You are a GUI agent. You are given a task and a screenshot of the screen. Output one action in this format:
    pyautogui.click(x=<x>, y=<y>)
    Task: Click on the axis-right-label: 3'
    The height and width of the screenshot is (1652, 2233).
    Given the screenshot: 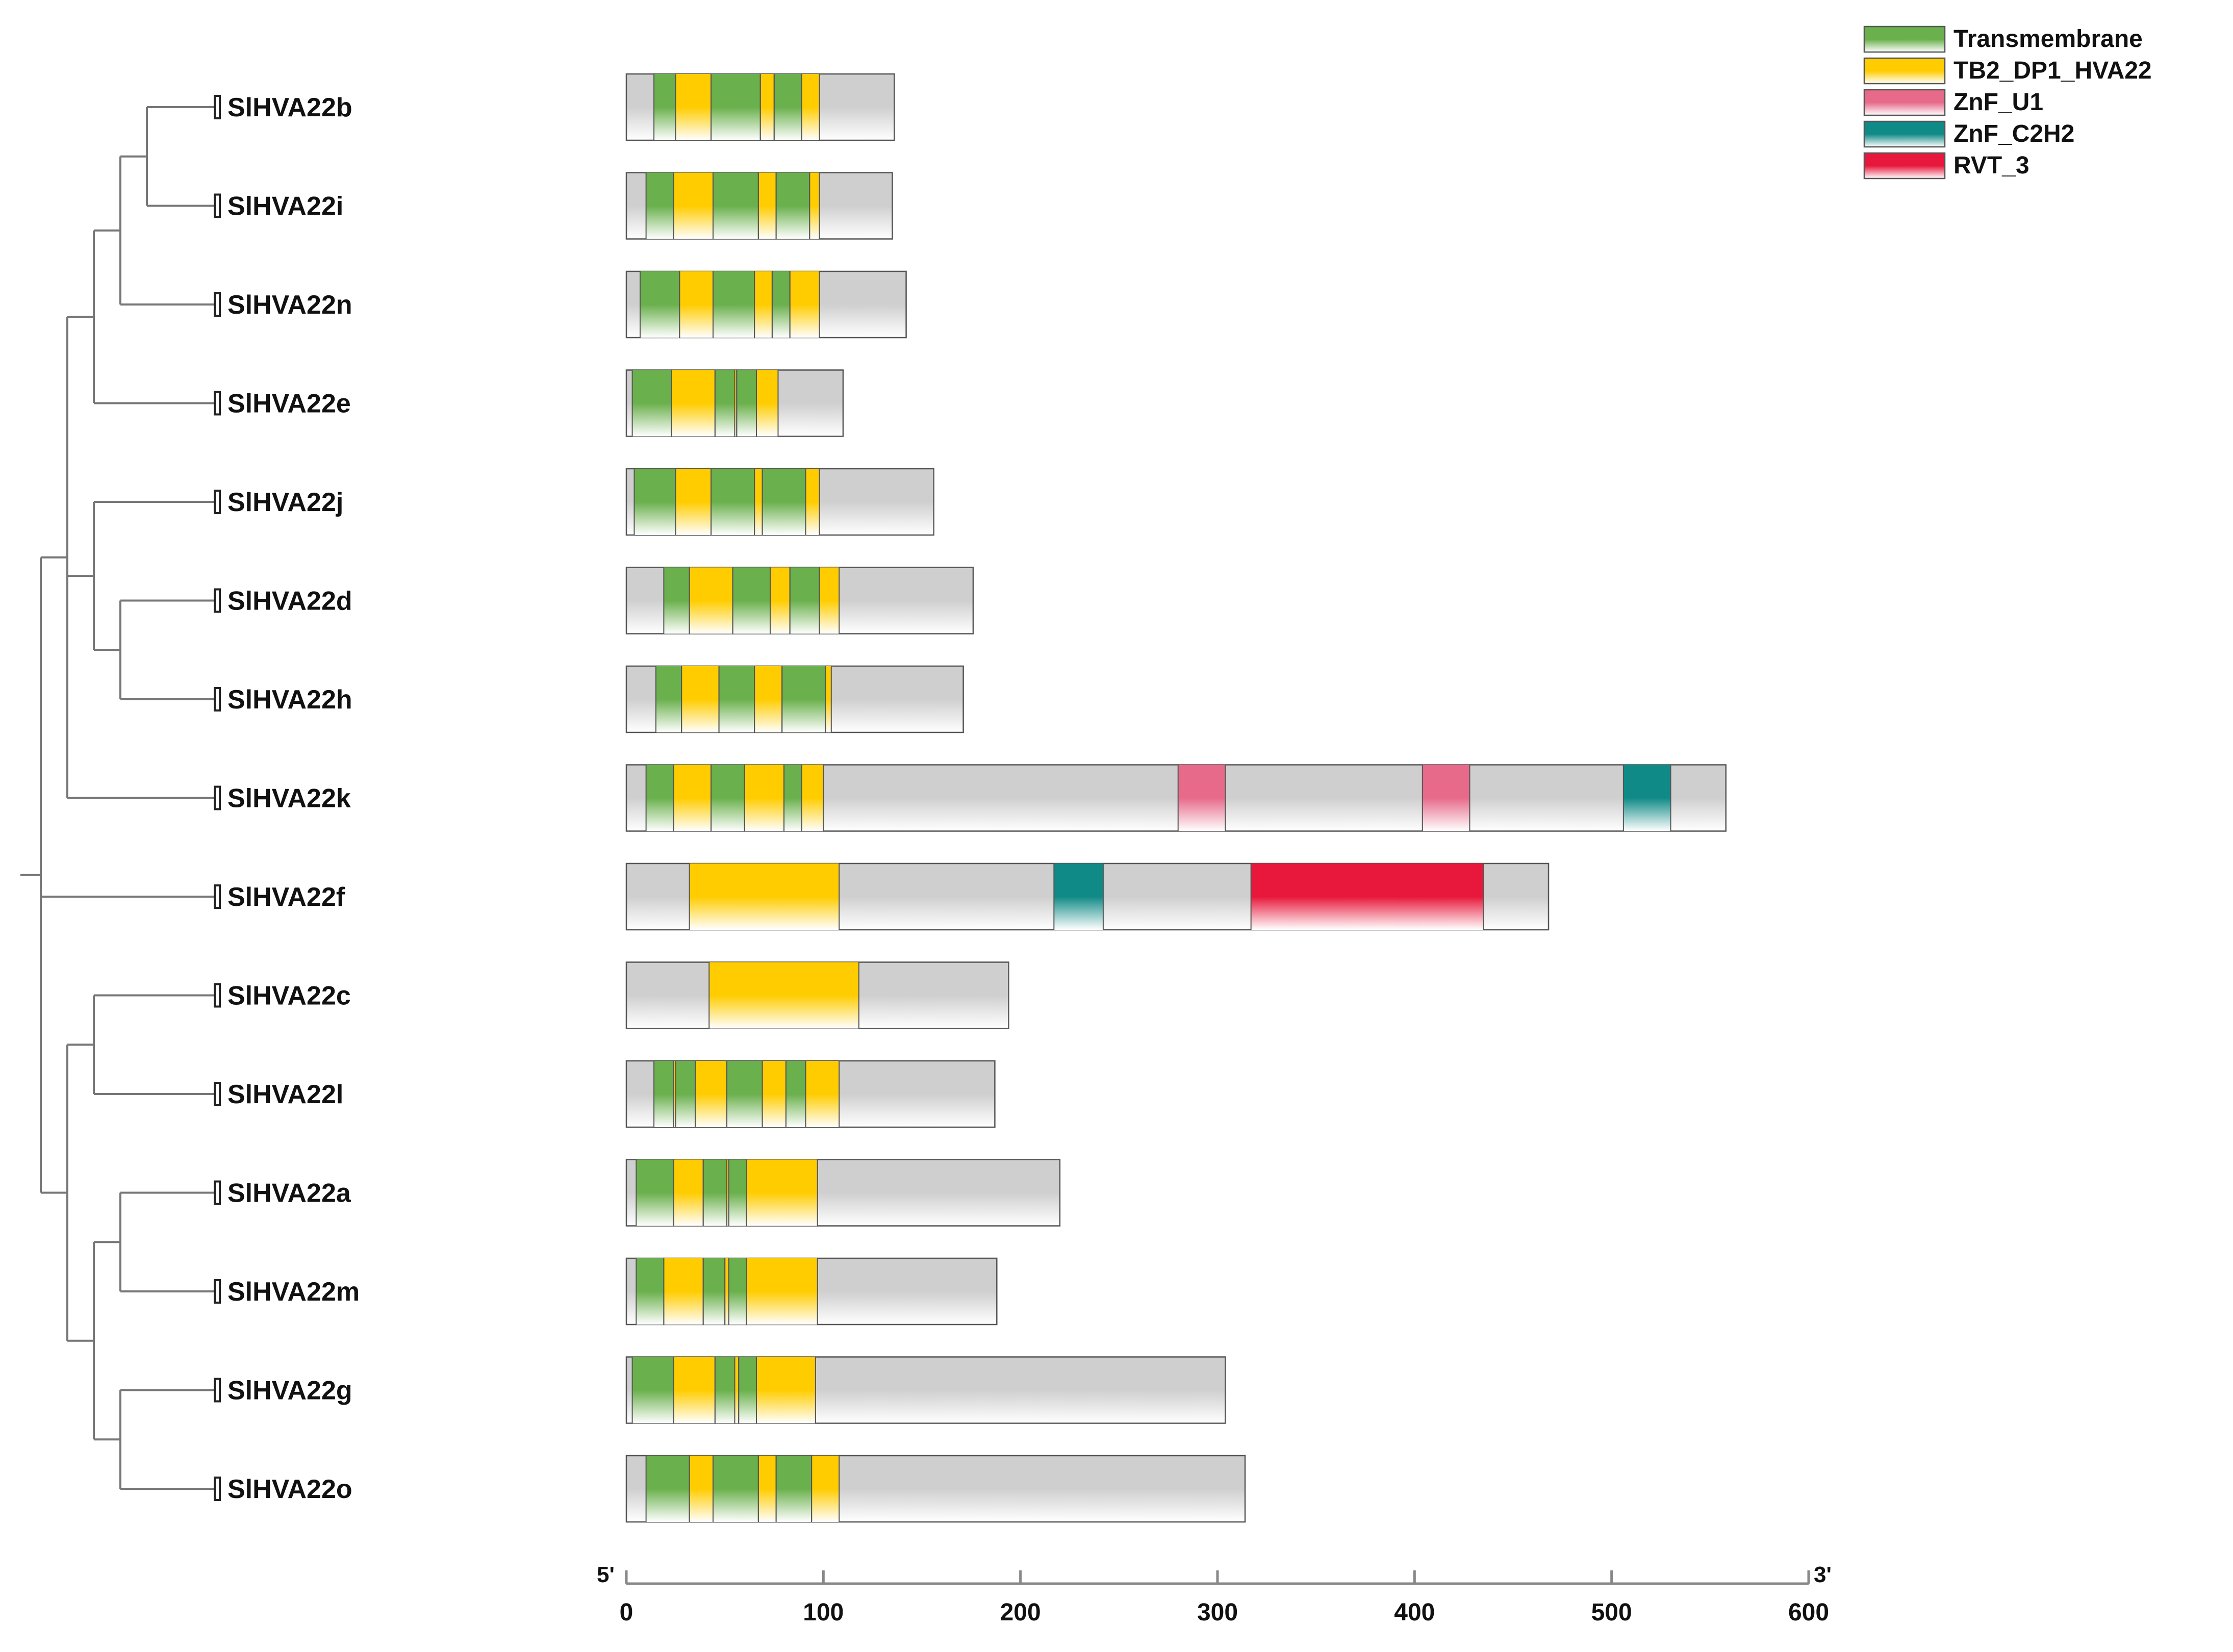 What is the action you would take?
    pyautogui.click(x=1823, y=1575)
    